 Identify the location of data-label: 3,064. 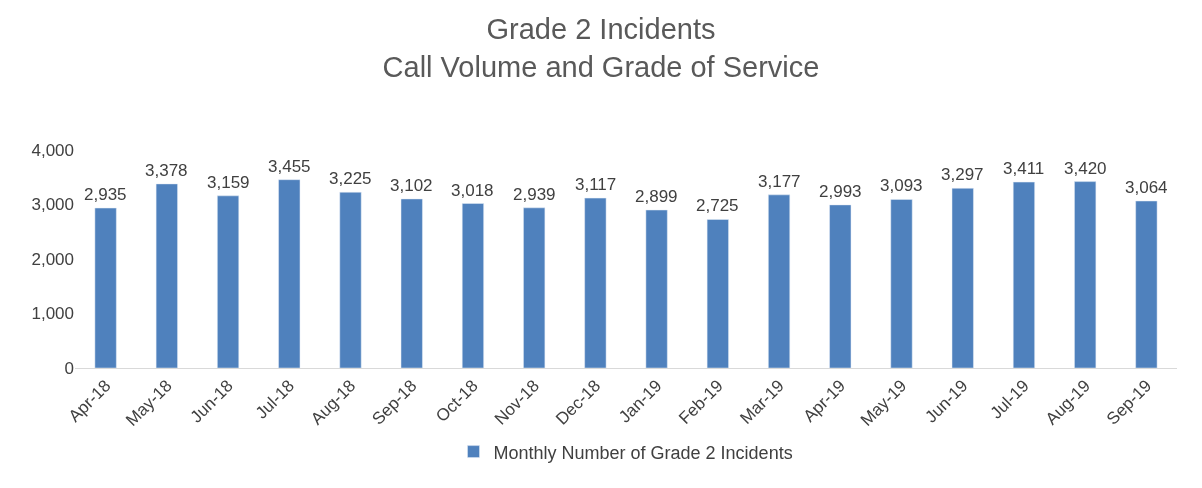
(1146, 187).